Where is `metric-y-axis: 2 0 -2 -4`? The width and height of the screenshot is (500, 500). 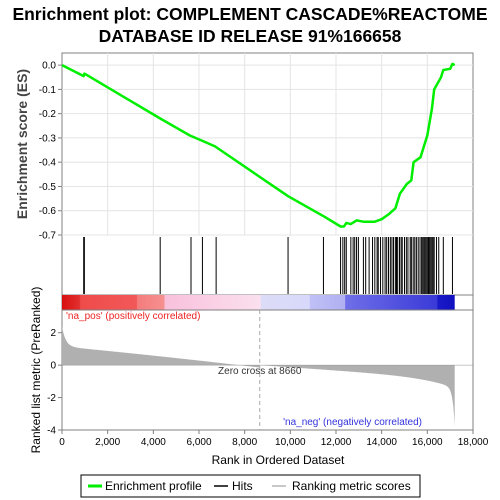
metric-y-axis: 2 0 -2 -4 is located at coordinates (54, 382).